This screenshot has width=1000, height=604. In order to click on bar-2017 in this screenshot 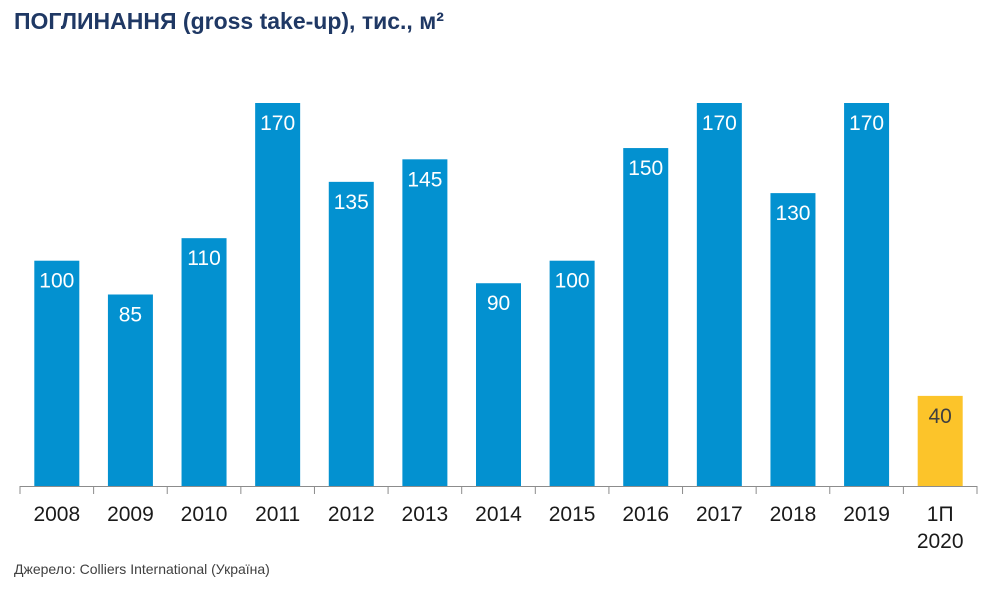, I will do `click(719, 294)`.